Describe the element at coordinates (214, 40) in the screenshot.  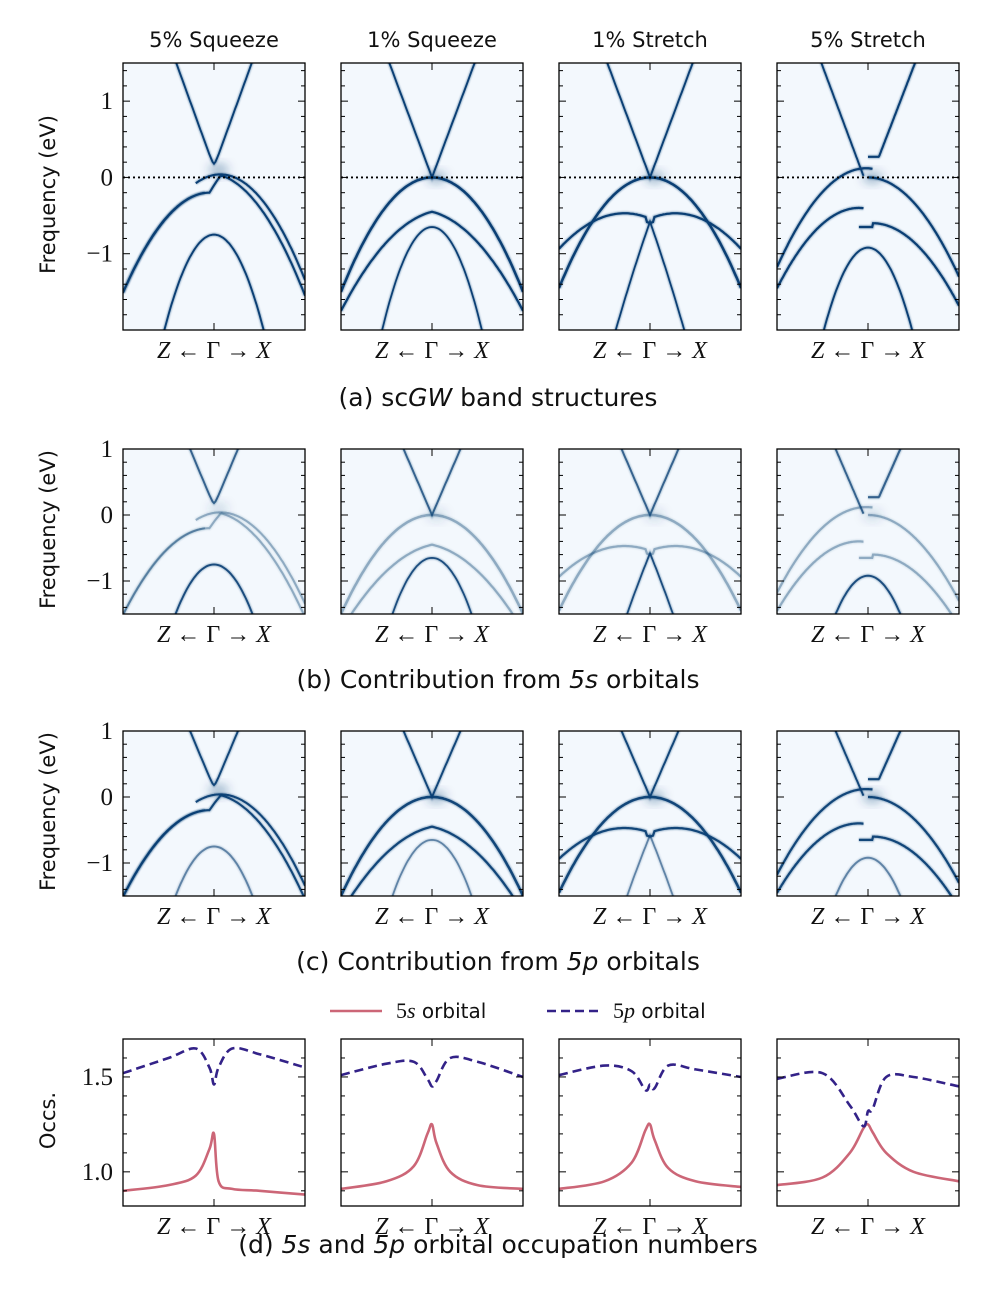
I see `column-title: 5% Squeeze` at that location.